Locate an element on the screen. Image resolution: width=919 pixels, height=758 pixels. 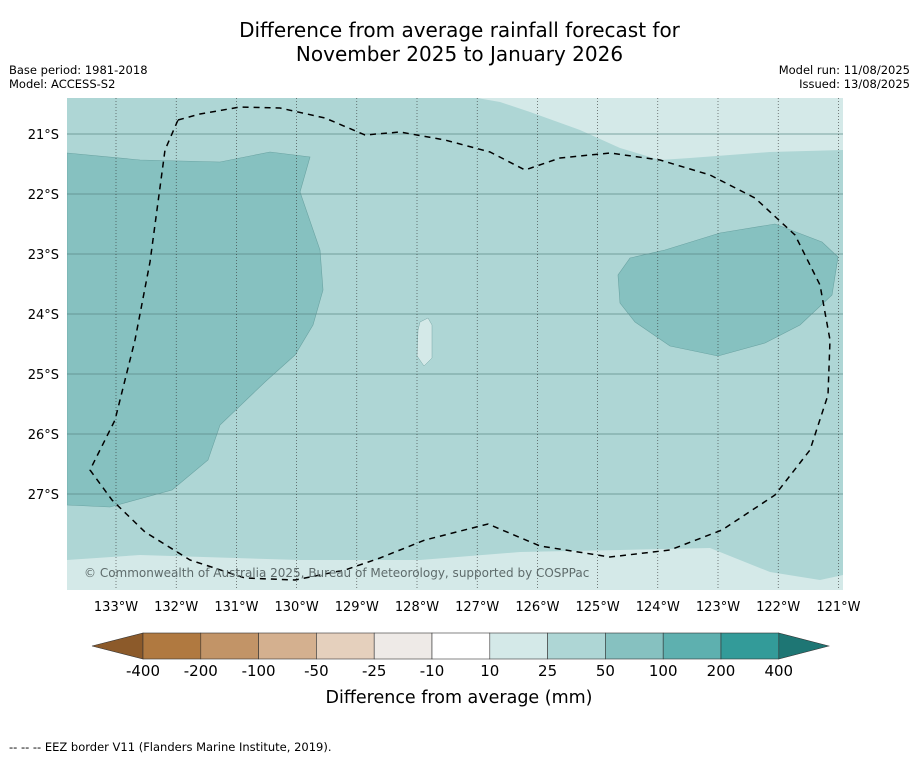
lon-label: 127°W is located at coordinates (477, 607).